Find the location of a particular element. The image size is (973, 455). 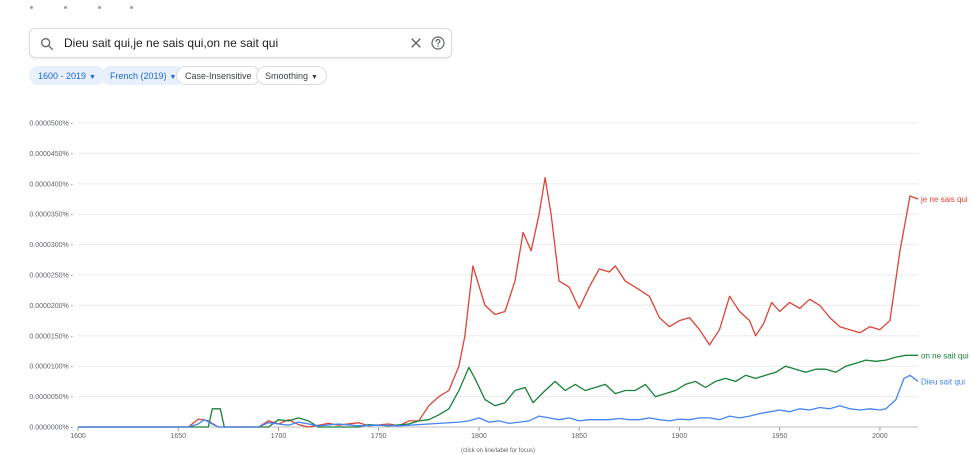

x-tick-label: 1600 is located at coordinates (78, 436).